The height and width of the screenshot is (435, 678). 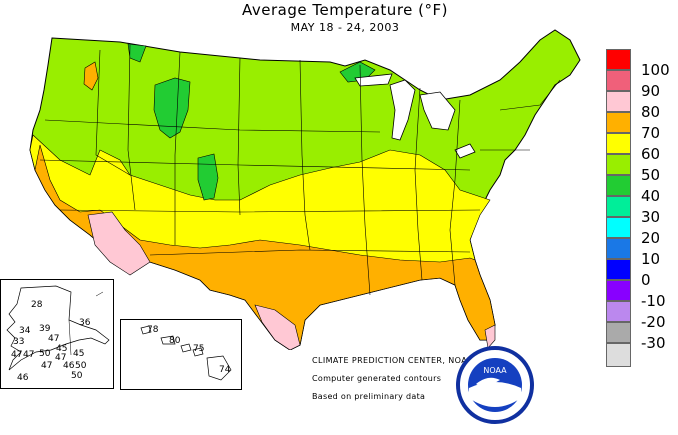 I want to click on band-50-montana, so click(x=172, y=108).